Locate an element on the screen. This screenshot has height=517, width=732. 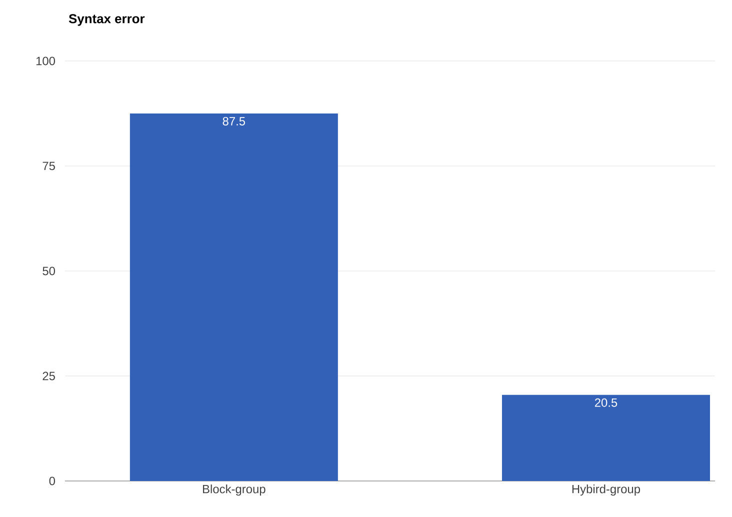
y-tick-label: 25 is located at coordinates (48, 376).